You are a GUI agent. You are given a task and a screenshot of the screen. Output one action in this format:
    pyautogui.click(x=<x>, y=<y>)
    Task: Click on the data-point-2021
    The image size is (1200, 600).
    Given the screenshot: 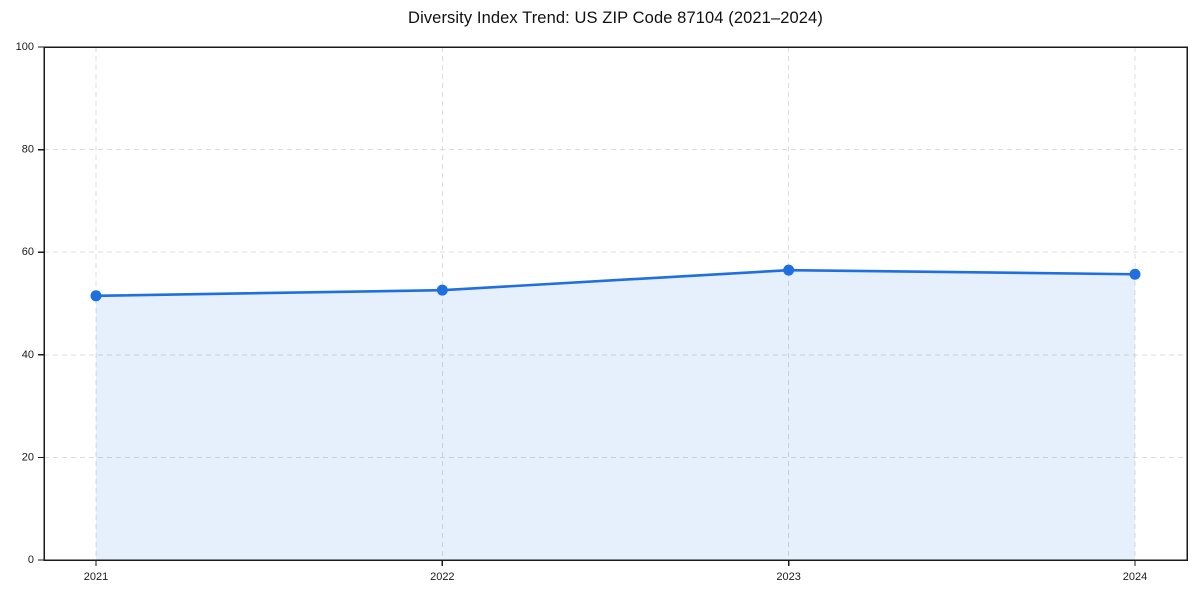 What is the action you would take?
    pyautogui.click(x=96, y=296)
    